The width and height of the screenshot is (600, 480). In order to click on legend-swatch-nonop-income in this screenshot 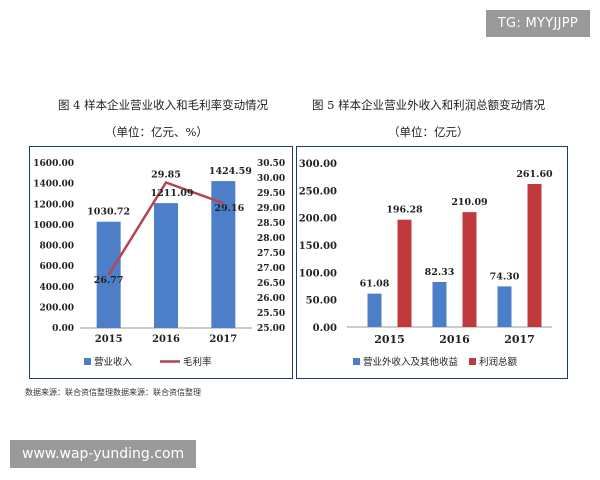, I will do `click(356, 361)`.